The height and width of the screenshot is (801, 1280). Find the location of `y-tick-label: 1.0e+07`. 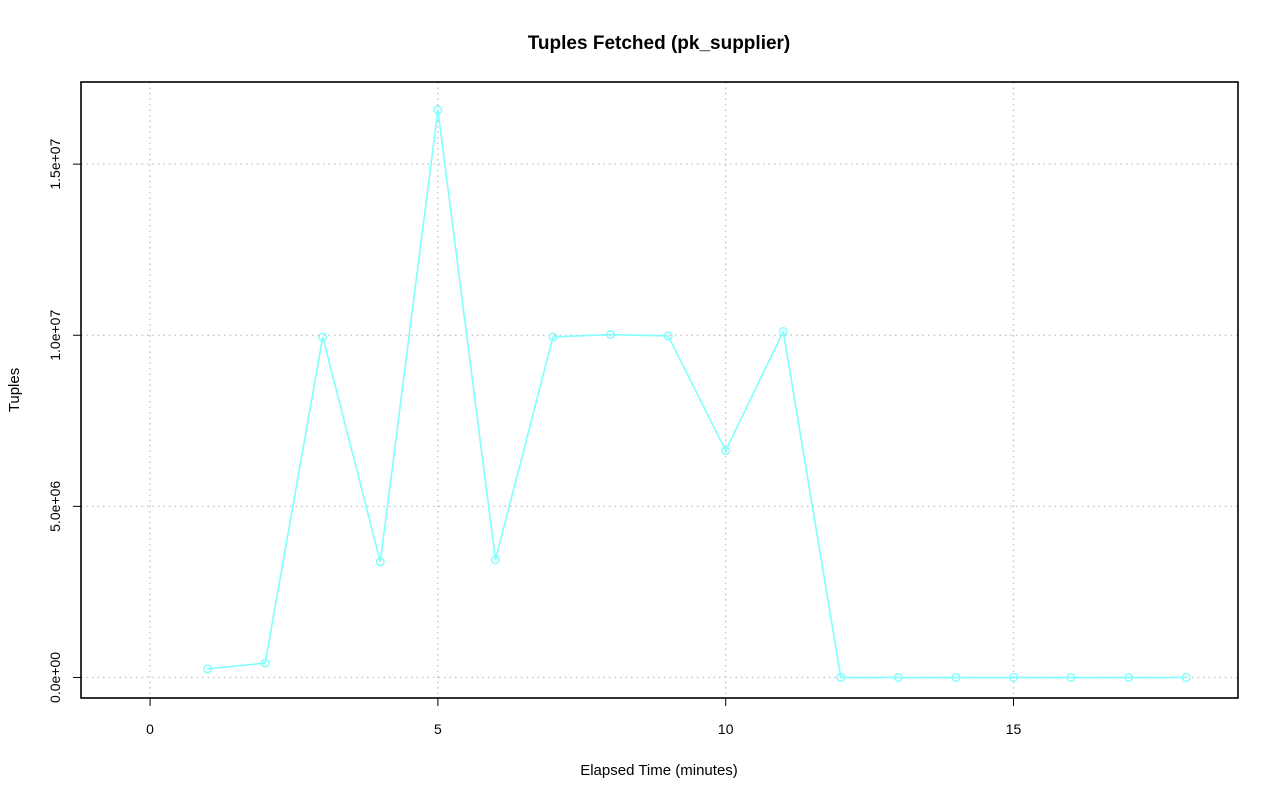

y-tick-label: 1.0e+07 is located at coordinates (55, 335).